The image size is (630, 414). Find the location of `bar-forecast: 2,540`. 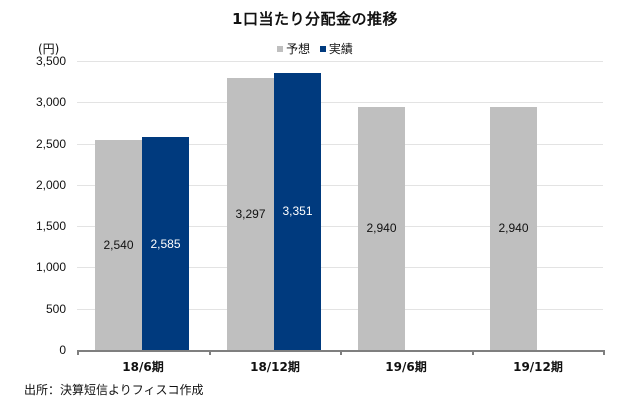

bar-forecast: 2,540 is located at coordinates (118, 245).